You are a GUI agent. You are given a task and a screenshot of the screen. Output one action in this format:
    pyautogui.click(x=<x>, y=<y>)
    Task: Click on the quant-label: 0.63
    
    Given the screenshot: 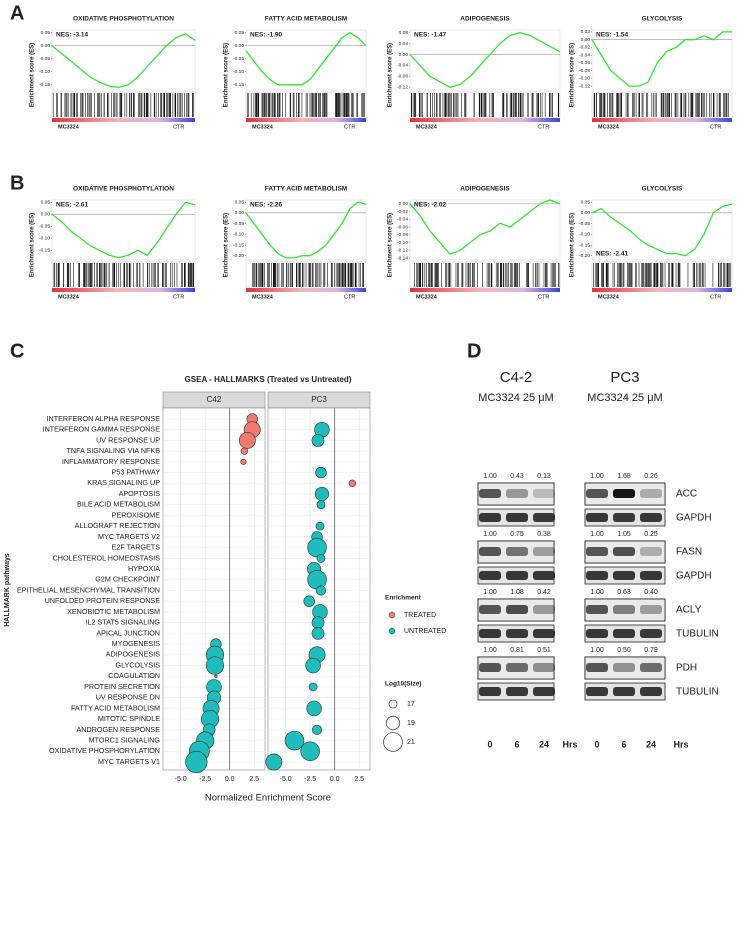 What is the action you would take?
    pyautogui.click(x=624, y=592)
    